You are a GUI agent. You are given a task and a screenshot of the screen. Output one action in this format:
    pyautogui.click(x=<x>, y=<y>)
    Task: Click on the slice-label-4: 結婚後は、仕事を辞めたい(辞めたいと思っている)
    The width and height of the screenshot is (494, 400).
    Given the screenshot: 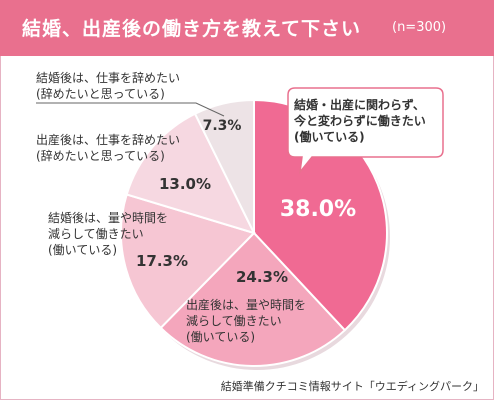 What is the action you would take?
    pyautogui.click(x=108, y=85)
    